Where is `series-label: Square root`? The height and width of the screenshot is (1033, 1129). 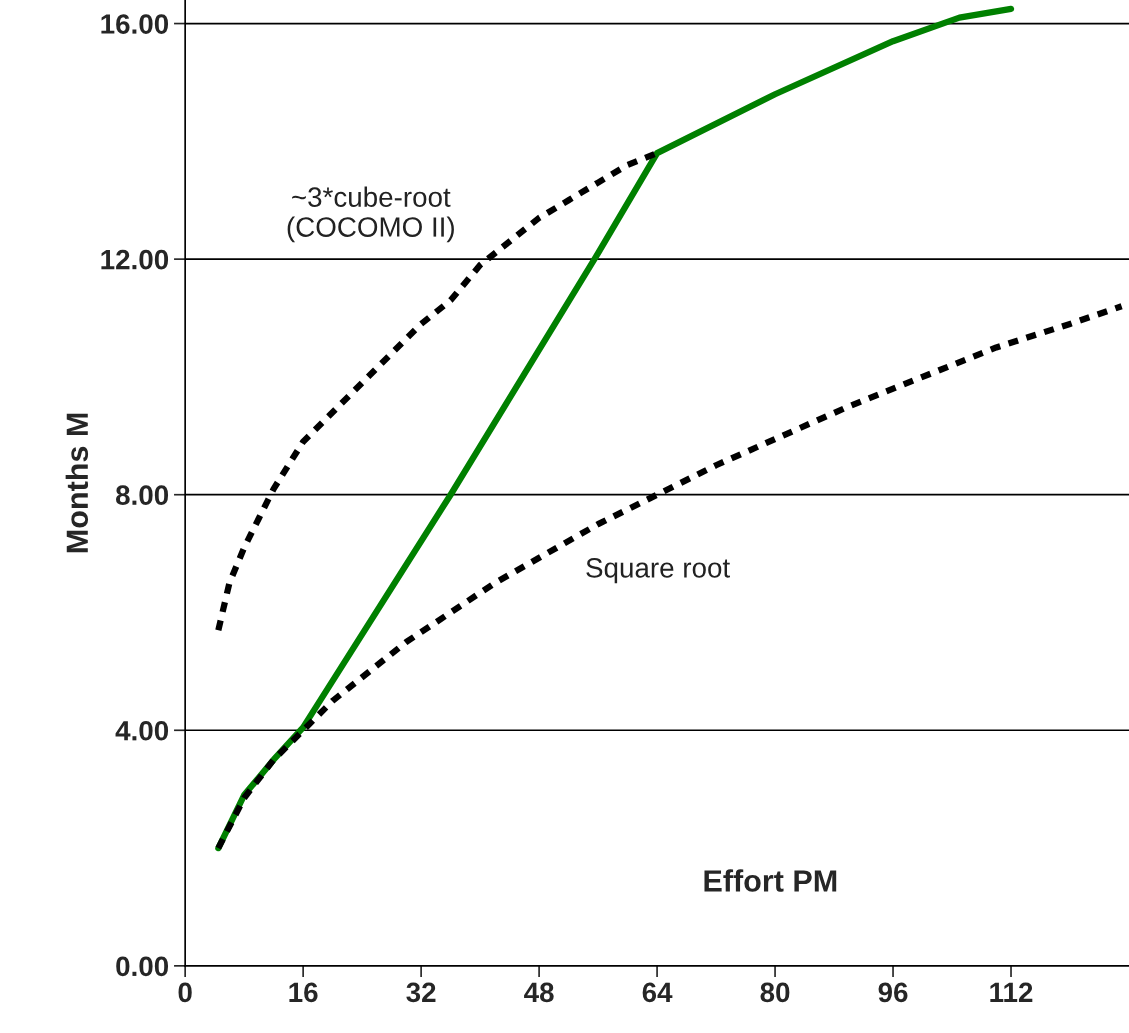
series-label: Square root is located at coordinates (658, 571).